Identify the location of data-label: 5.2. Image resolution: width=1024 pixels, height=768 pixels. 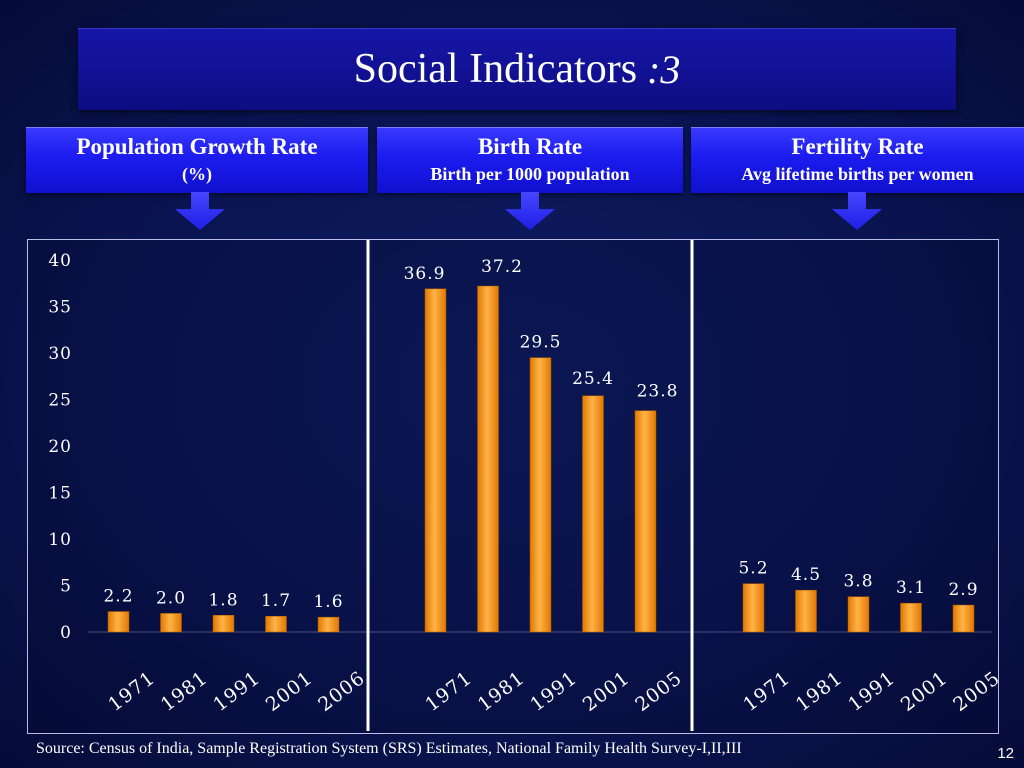
(753, 569).